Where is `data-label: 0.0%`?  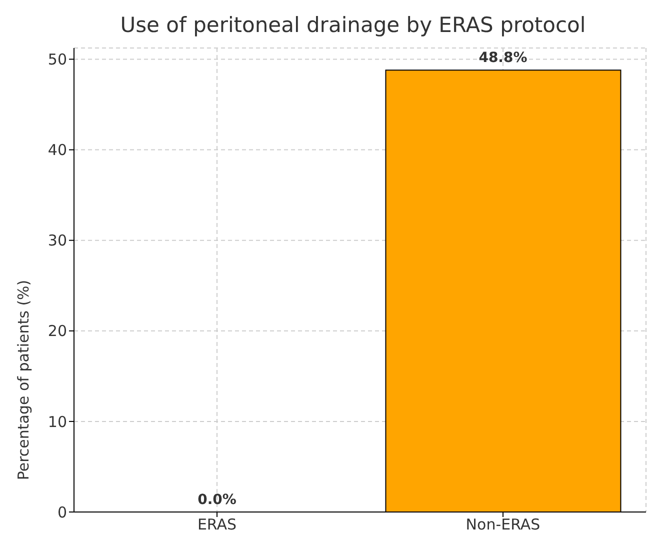 data-label: 0.0% is located at coordinates (217, 500).